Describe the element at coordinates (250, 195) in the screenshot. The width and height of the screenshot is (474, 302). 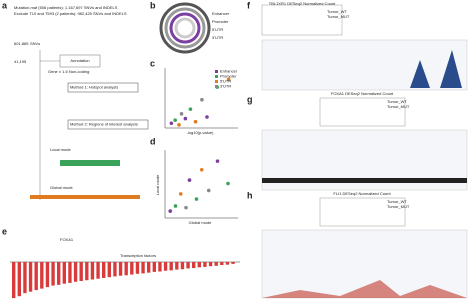
I see `panel-label: h` at that location.